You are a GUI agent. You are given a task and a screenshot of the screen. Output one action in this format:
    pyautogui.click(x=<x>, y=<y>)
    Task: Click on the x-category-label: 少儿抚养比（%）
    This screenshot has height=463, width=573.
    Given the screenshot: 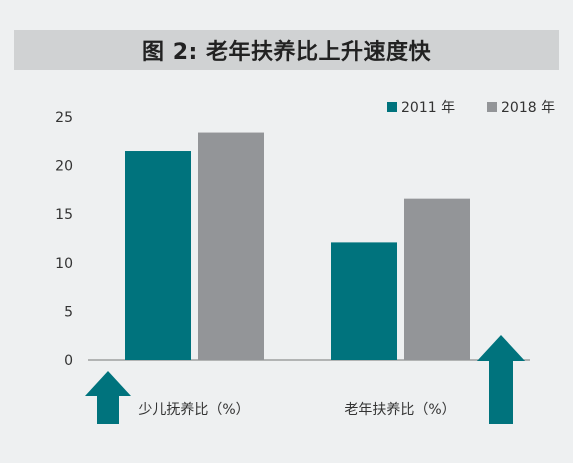 What is the action you would take?
    pyautogui.click(x=193, y=410)
    